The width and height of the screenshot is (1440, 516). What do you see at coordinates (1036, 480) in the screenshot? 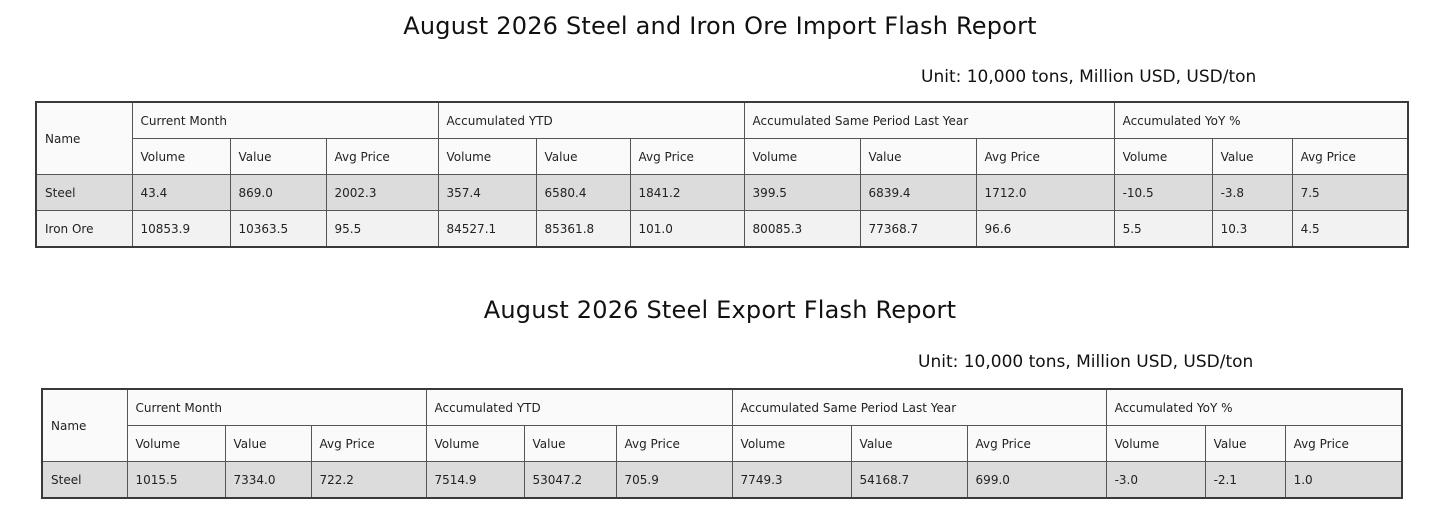
I see `cell: 699.0` at bounding box center [1036, 480].